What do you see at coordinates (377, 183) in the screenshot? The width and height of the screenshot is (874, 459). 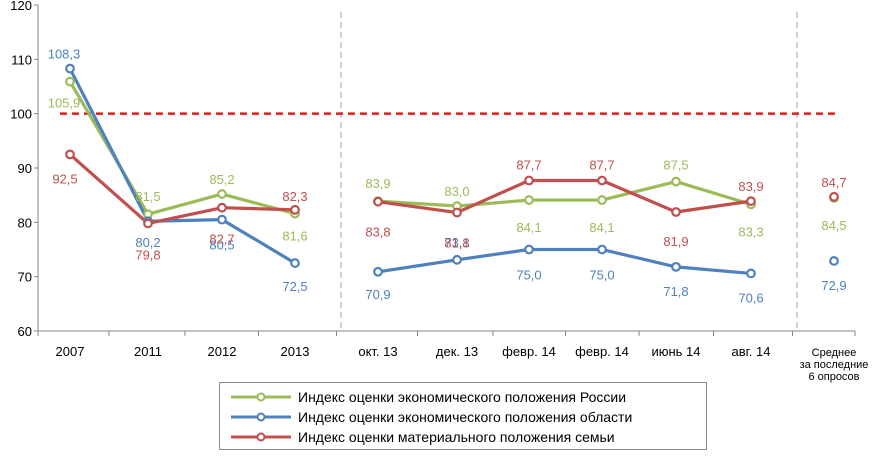 I see `data-label-russia: 83,9` at bounding box center [377, 183].